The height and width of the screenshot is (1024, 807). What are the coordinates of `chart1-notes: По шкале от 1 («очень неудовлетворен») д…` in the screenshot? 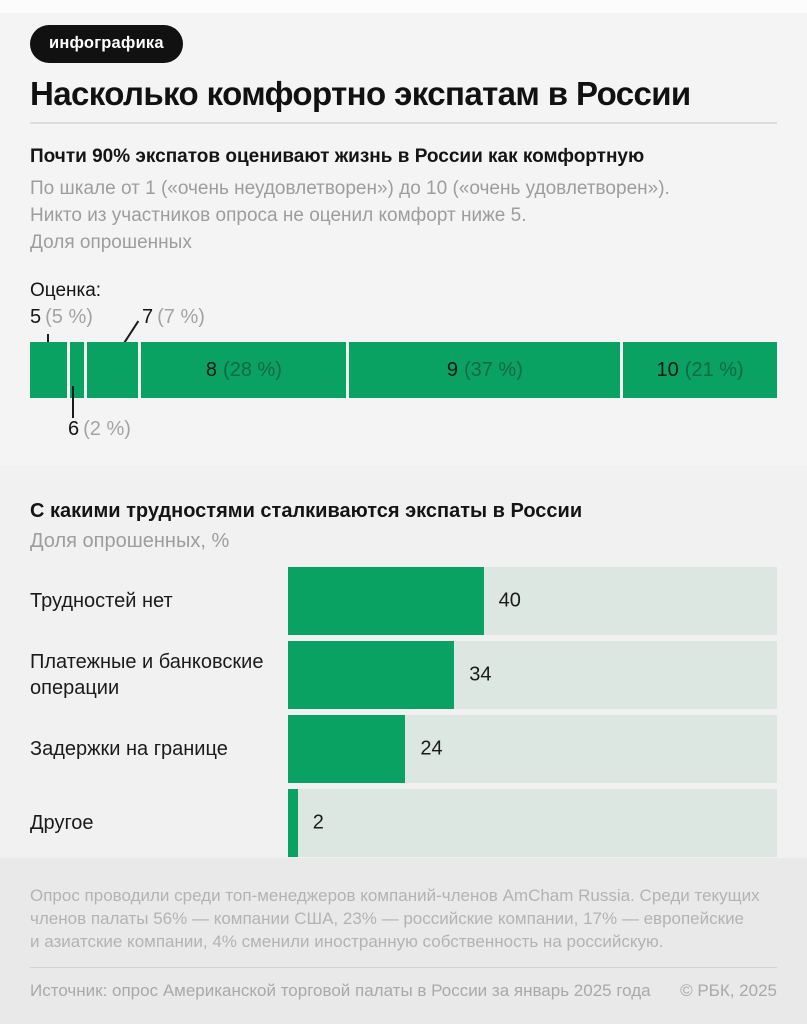 It's located at (403, 215).